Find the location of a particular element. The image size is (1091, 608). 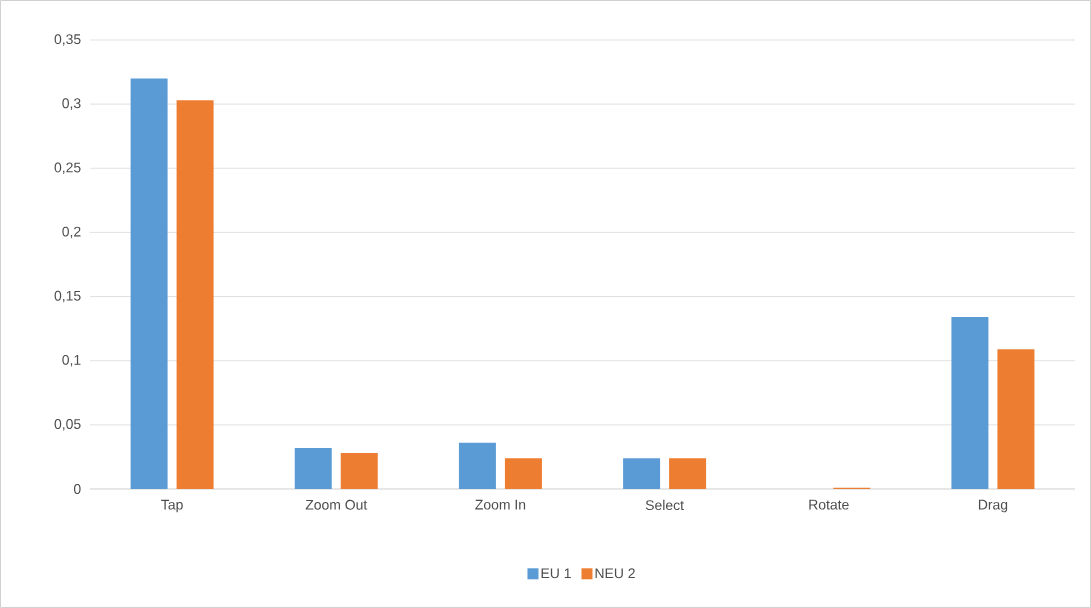

y-tick-label: 0,3 is located at coordinates (71, 104).